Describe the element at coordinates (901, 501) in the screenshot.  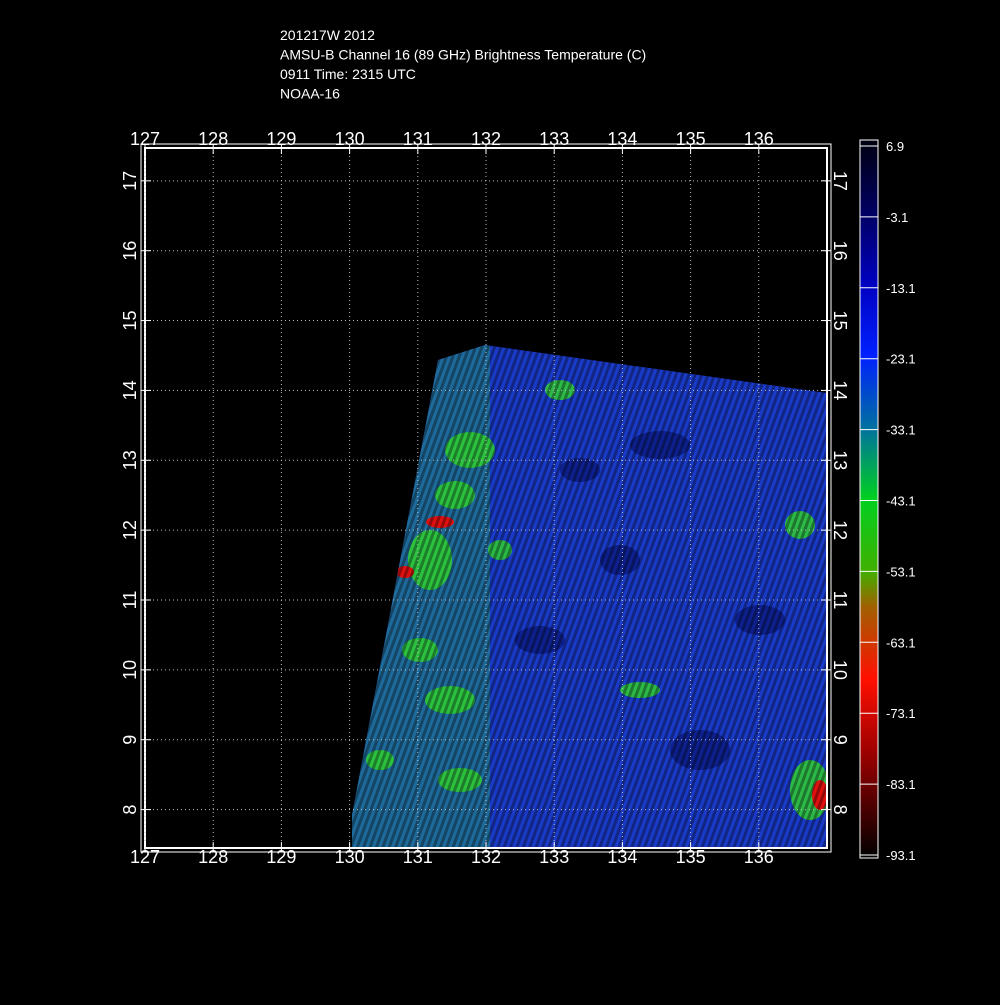
I see `colorbar-label: -43.1` at that location.